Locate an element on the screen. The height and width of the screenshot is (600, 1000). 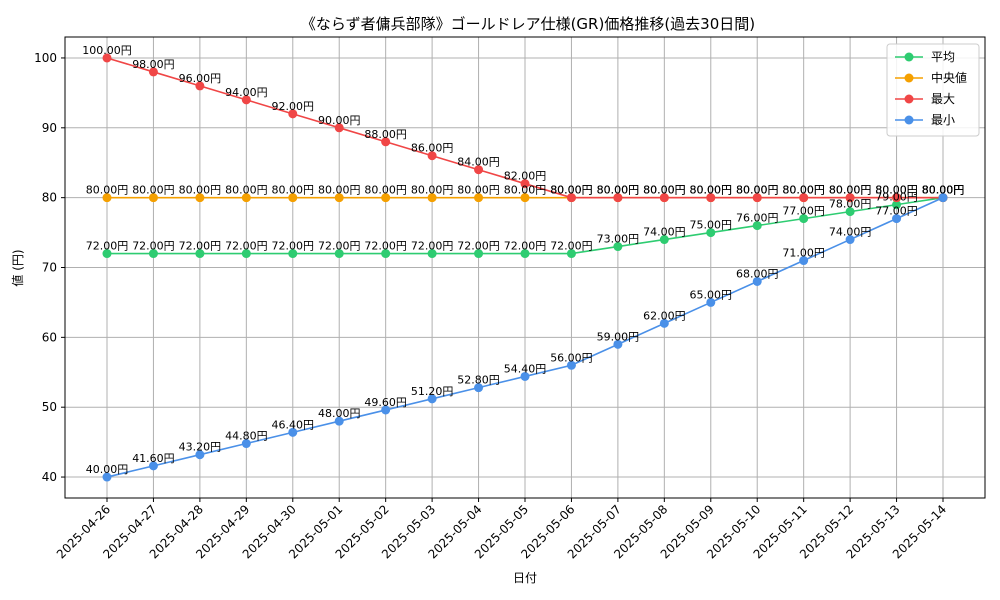
data-label: 92.00円 is located at coordinates (293, 106).